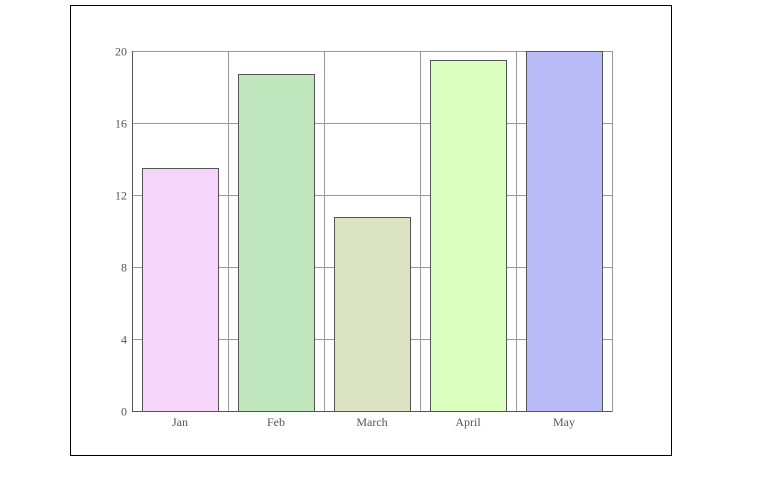  What do you see at coordinates (372, 314) in the screenshot?
I see `bar-march` at bounding box center [372, 314].